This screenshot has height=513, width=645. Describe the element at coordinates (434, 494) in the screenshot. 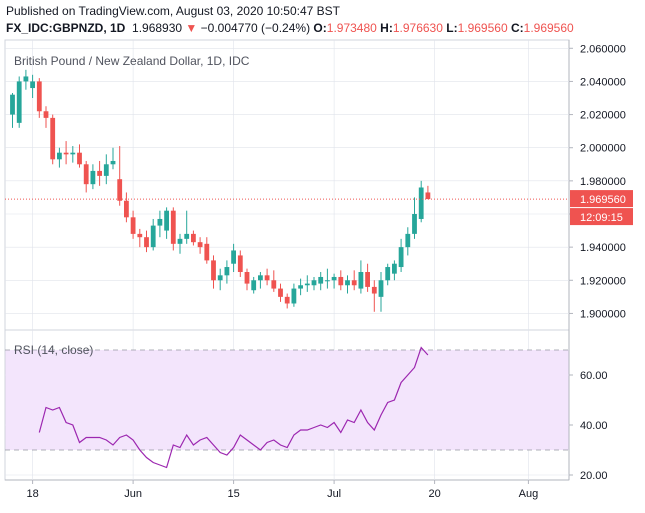

I see `time-tick-label: 20` at that location.